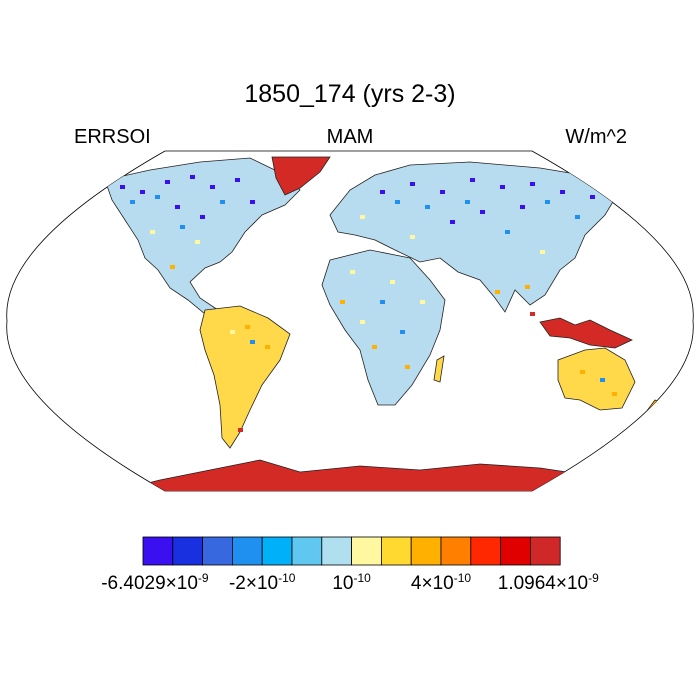 The width and height of the screenshot is (700, 700). What do you see at coordinates (353, 475) in the screenshot?
I see `antarctica` at bounding box center [353, 475].